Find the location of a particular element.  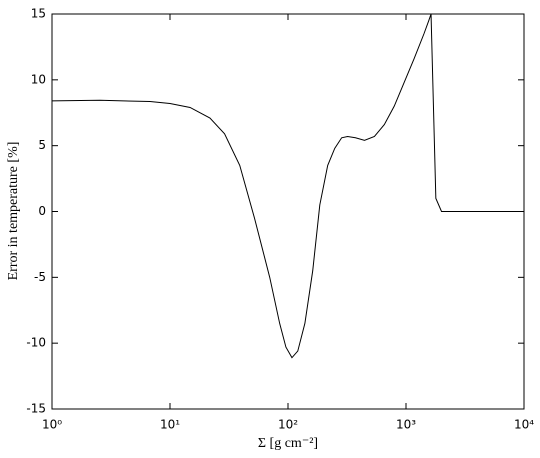

y-tick-label: -10 is located at coordinates (36, 343).